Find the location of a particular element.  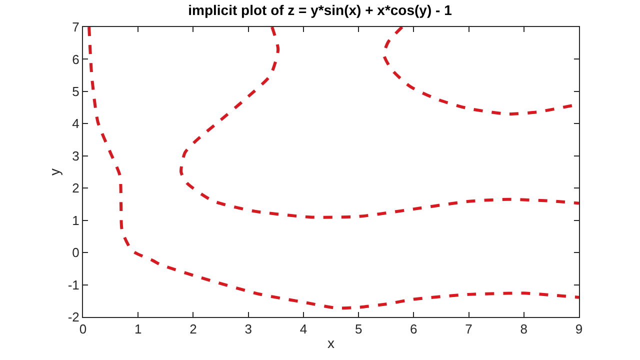

x-tick-label: 4 is located at coordinates (304, 329).